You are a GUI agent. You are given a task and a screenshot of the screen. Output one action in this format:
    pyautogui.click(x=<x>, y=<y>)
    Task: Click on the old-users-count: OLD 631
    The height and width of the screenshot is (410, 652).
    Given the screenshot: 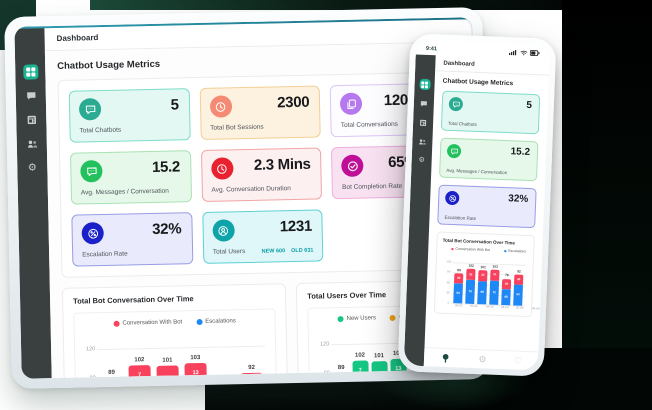 What is the action you would take?
    pyautogui.click(x=302, y=251)
    